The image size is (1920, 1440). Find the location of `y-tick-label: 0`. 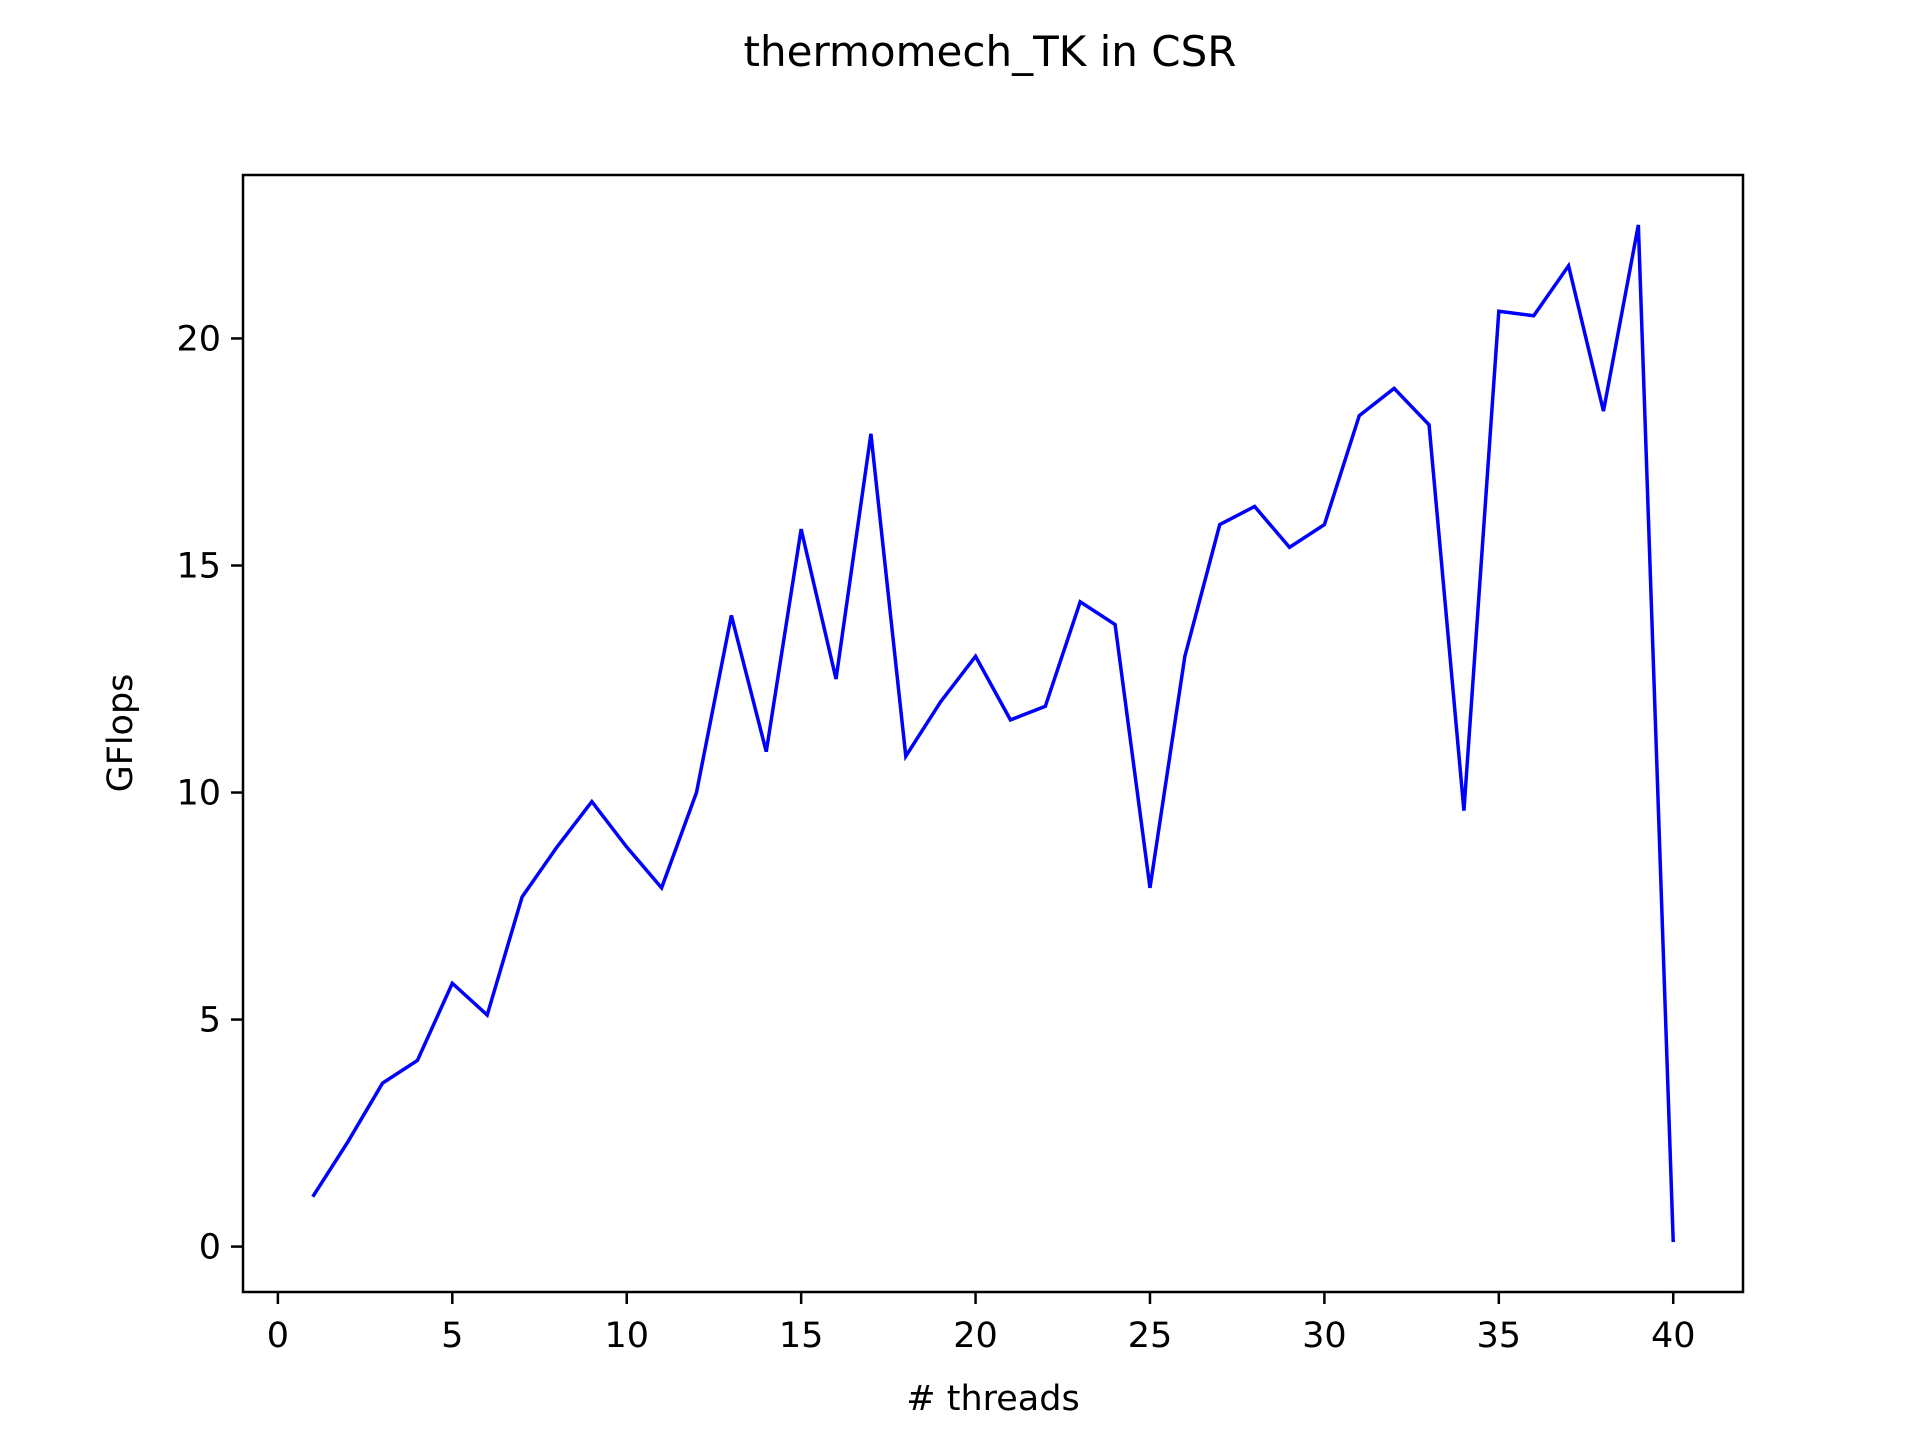

y-tick-label: 0 is located at coordinates (210, 1248).